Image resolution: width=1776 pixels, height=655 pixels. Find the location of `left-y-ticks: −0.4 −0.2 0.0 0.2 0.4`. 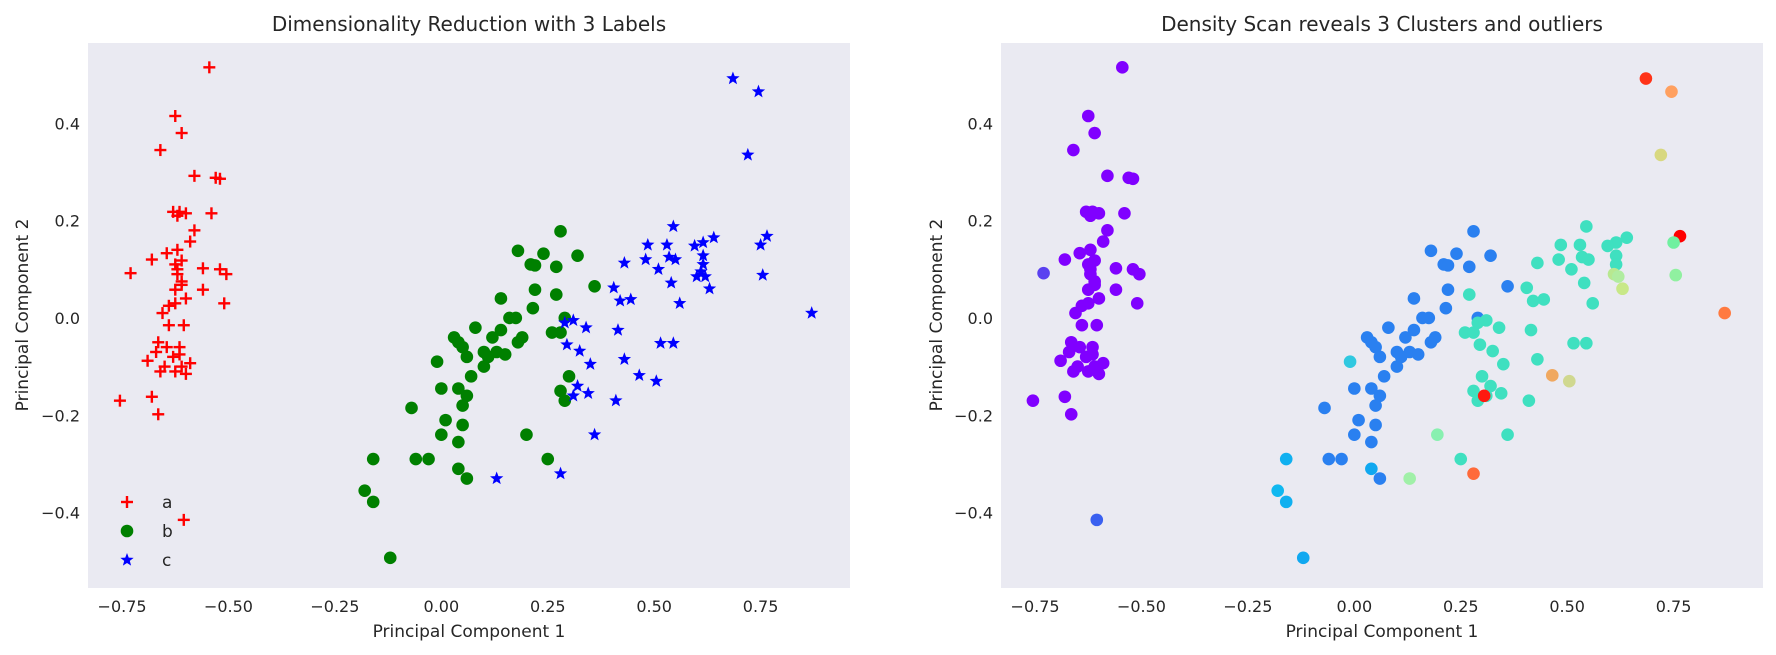

left-y-ticks: −0.4 −0.2 0.0 0.2 0.4 is located at coordinates (60, 318).